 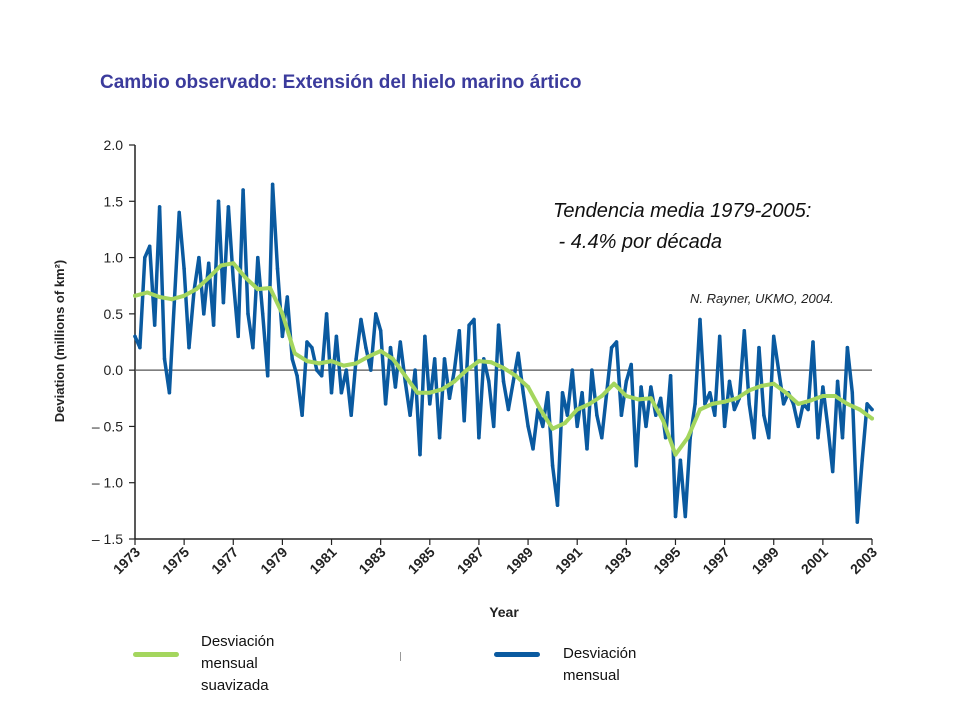 I want to click on x-tick-label: 1973, so click(x=126, y=560).